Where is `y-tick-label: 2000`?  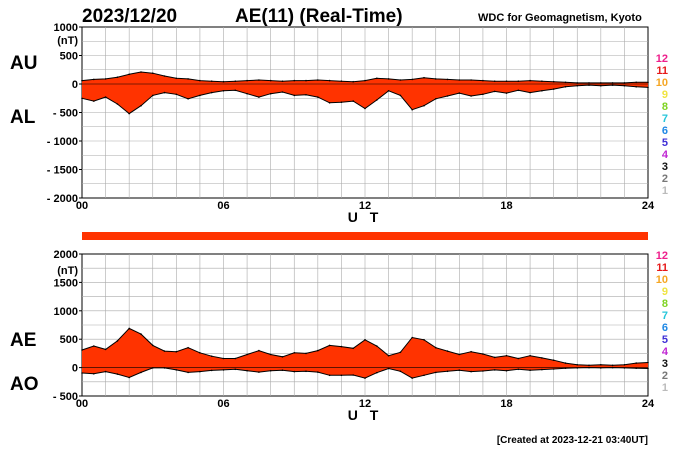
y-tick-label: 2000 is located at coordinates (66, 255).